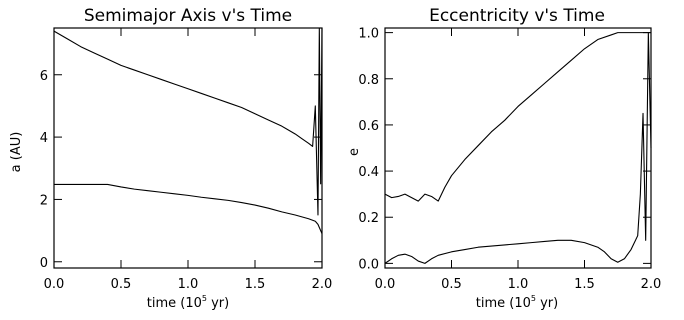 The height and width of the screenshot is (320, 684). I want to click on chart-title: Semimajor Axis v's Time, so click(188, 16).